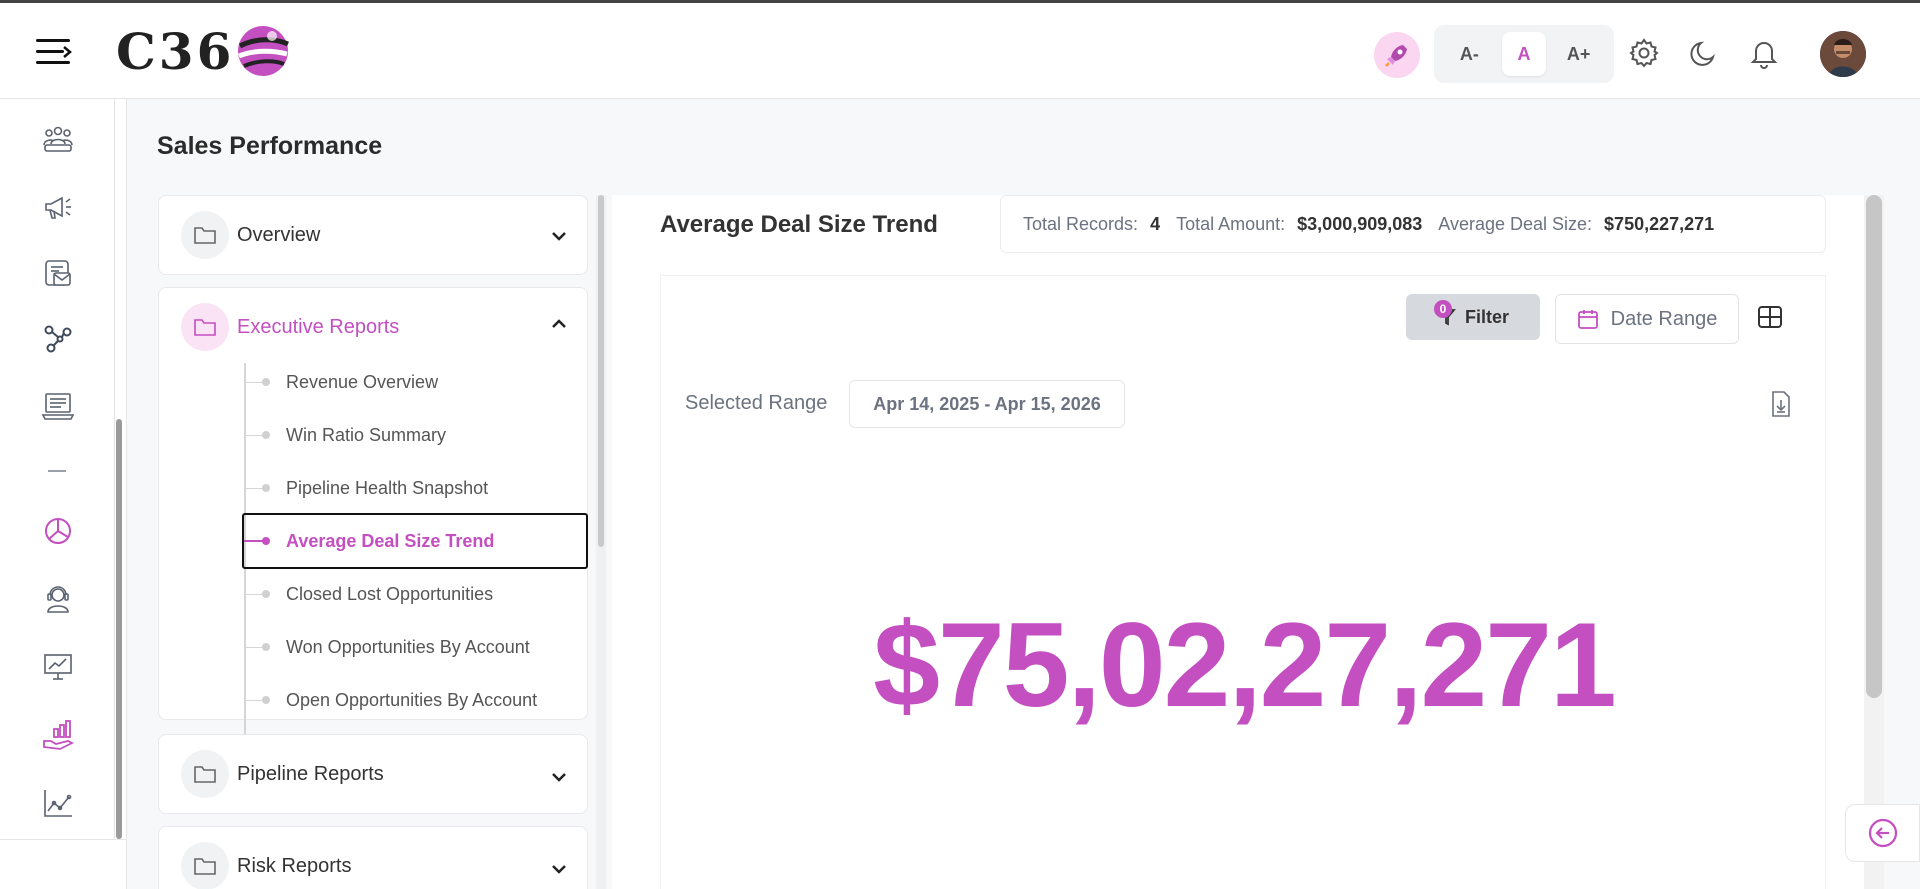 The width and height of the screenshot is (1920, 889). I want to click on tree-connector, so click(245, 555).